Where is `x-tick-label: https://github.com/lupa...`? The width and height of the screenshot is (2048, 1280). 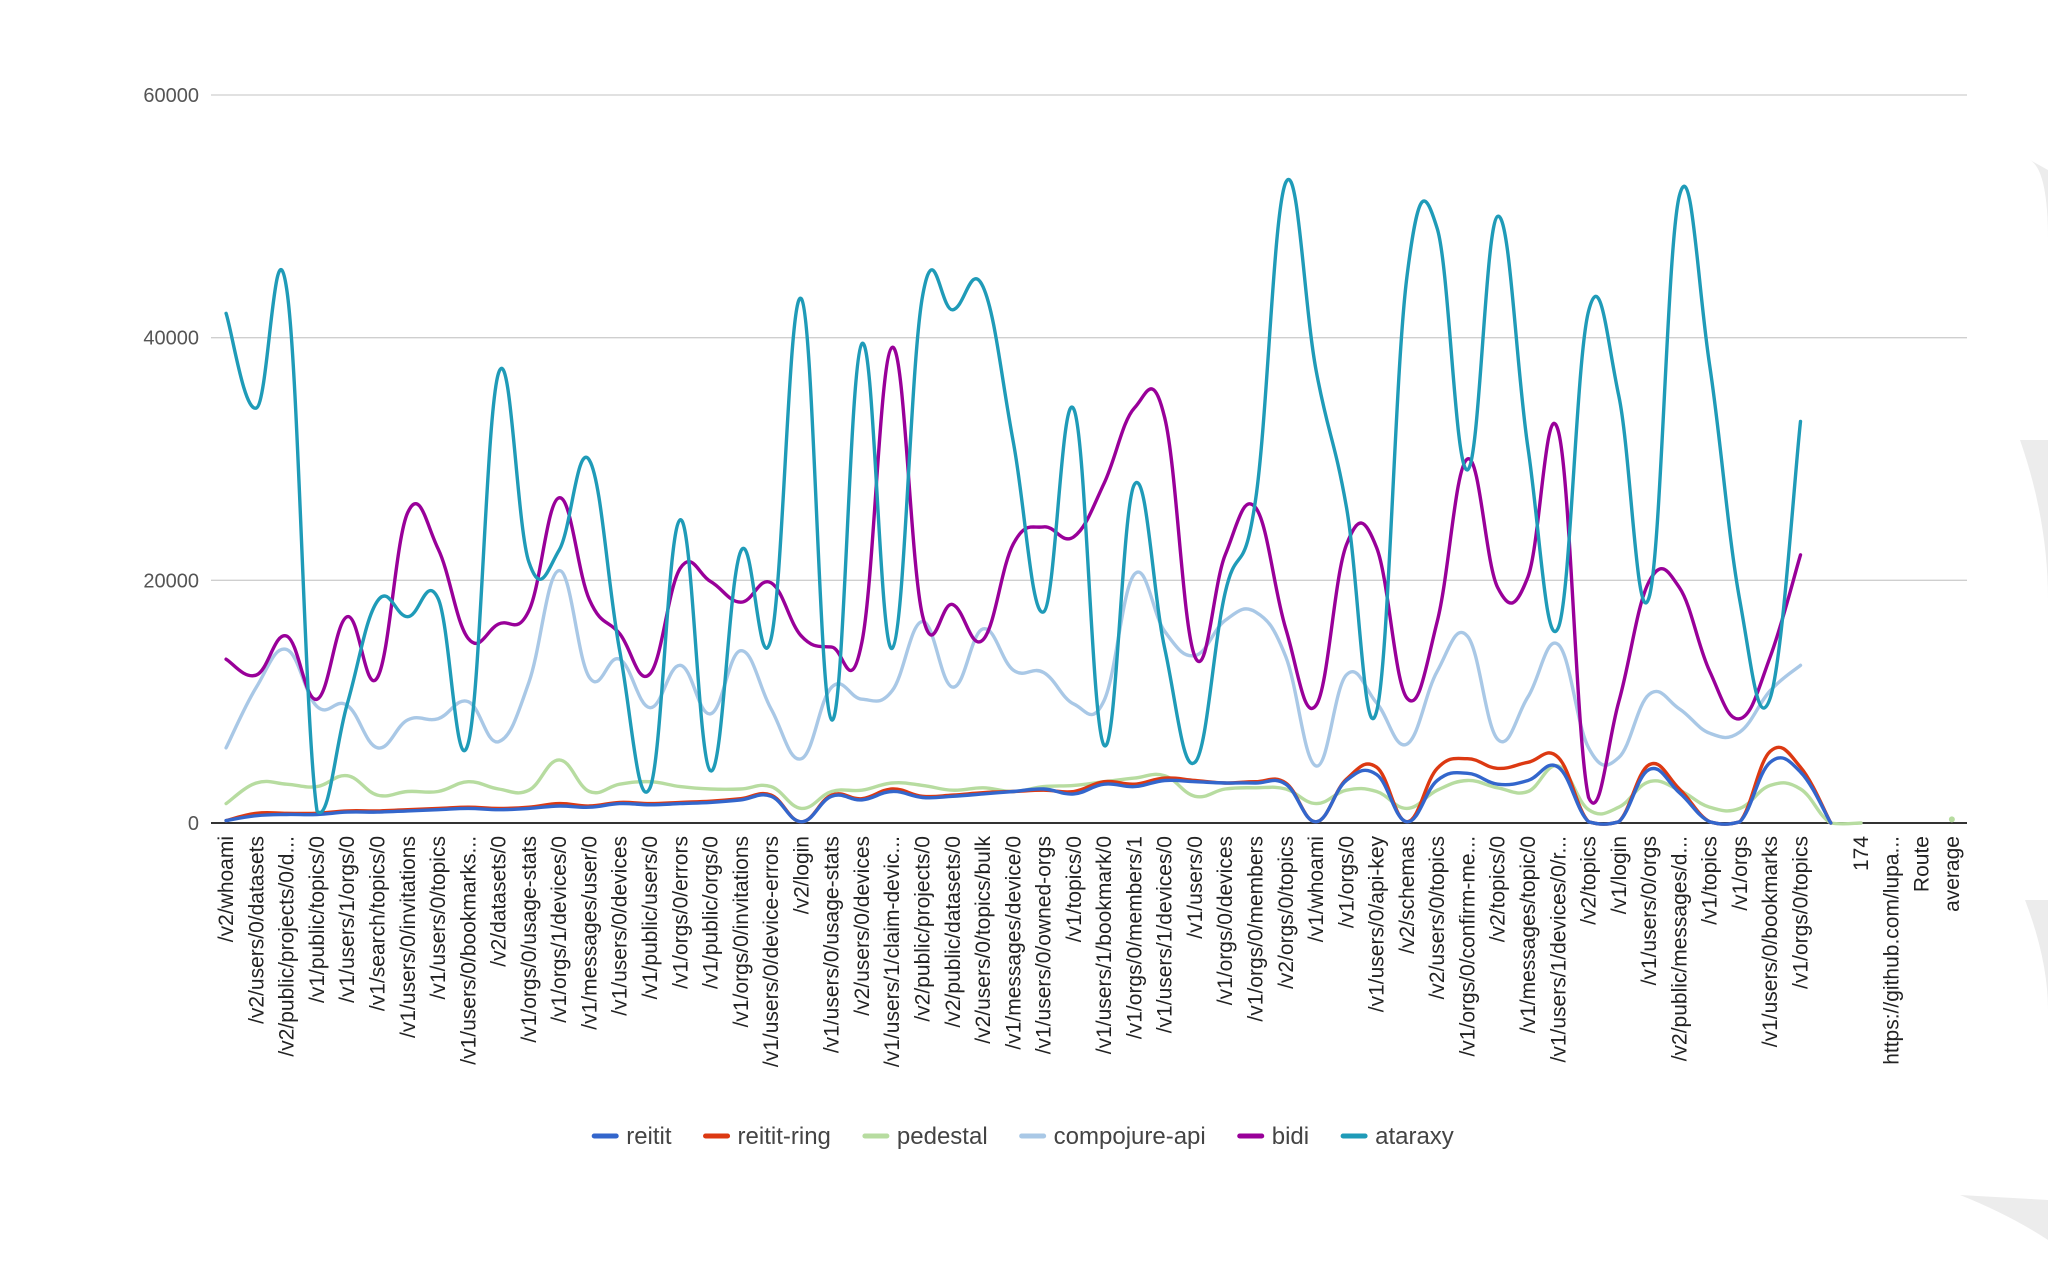 x-tick-label: https://github.com/lupa... is located at coordinates (1891, 950).